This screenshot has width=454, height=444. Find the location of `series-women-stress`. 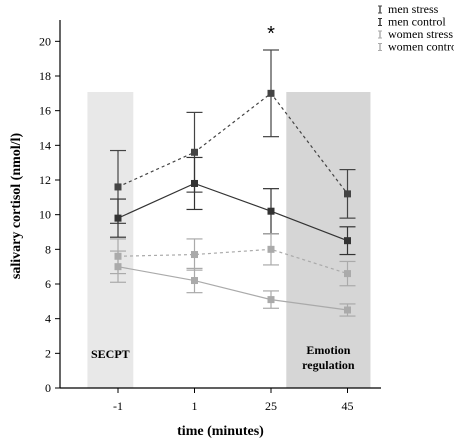

series-women-stress is located at coordinates (233, 260).